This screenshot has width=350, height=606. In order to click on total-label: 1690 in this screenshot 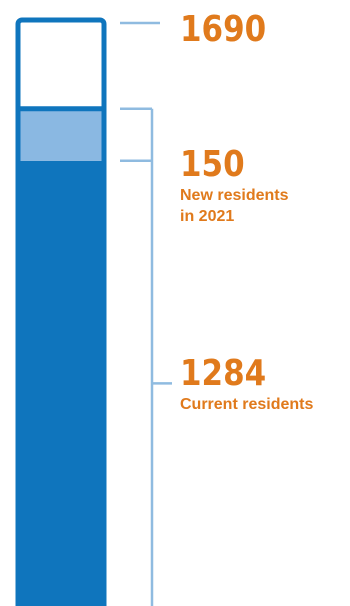, I will do `click(230, 30)`.